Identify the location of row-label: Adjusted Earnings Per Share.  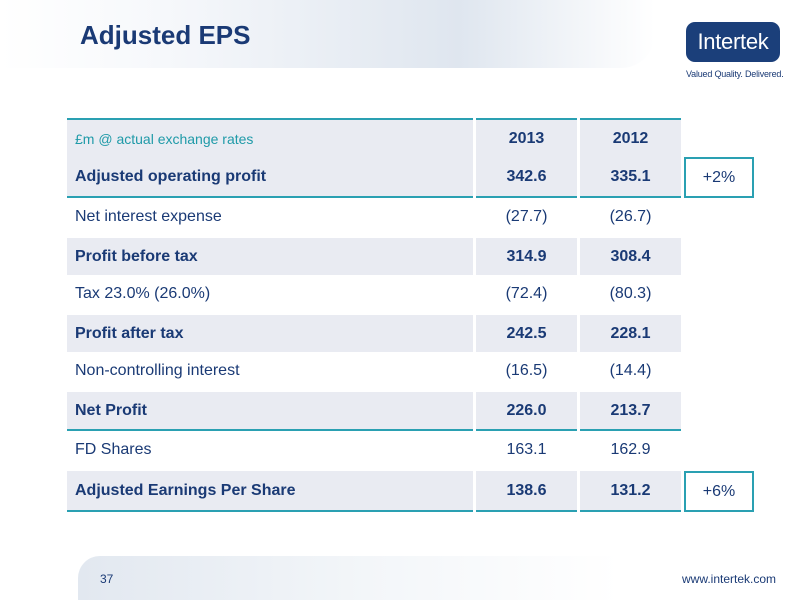
(270, 491).